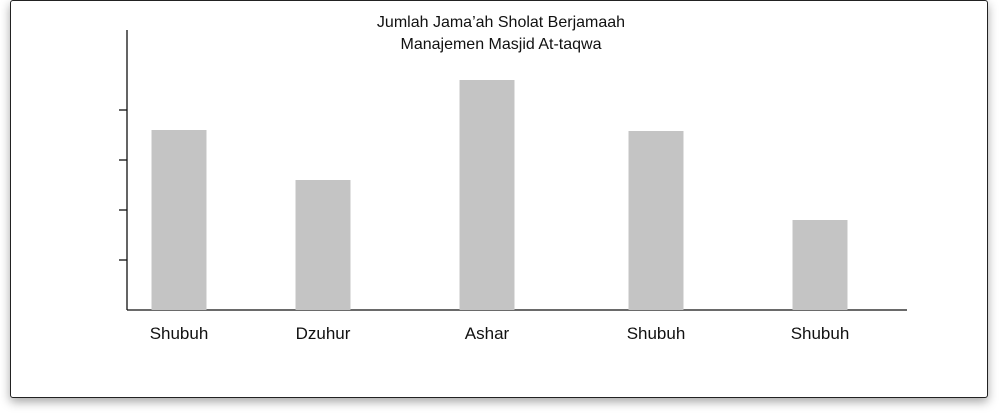 This screenshot has width=1001, height=420. Describe the element at coordinates (179, 333) in the screenshot. I see `x-tick-label-1: Shubuh` at that location.